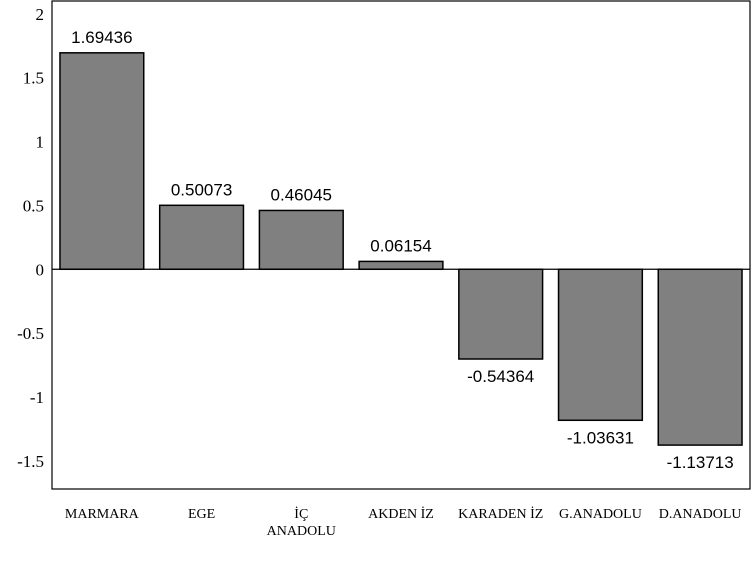  I want to click on bar-value-label: 0.46045, so click(301, 194).